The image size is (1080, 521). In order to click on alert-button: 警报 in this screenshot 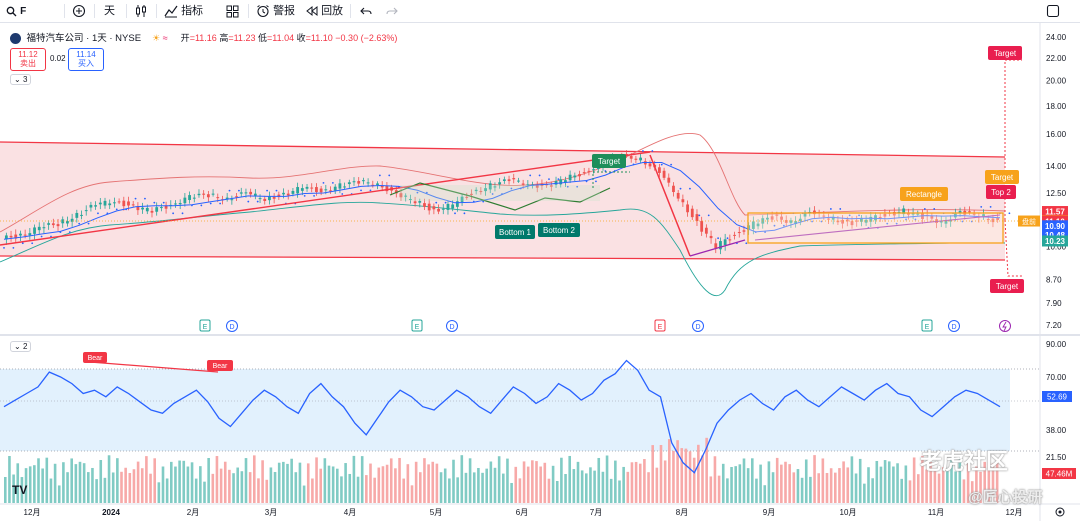, I will do `click(275, 11)`.